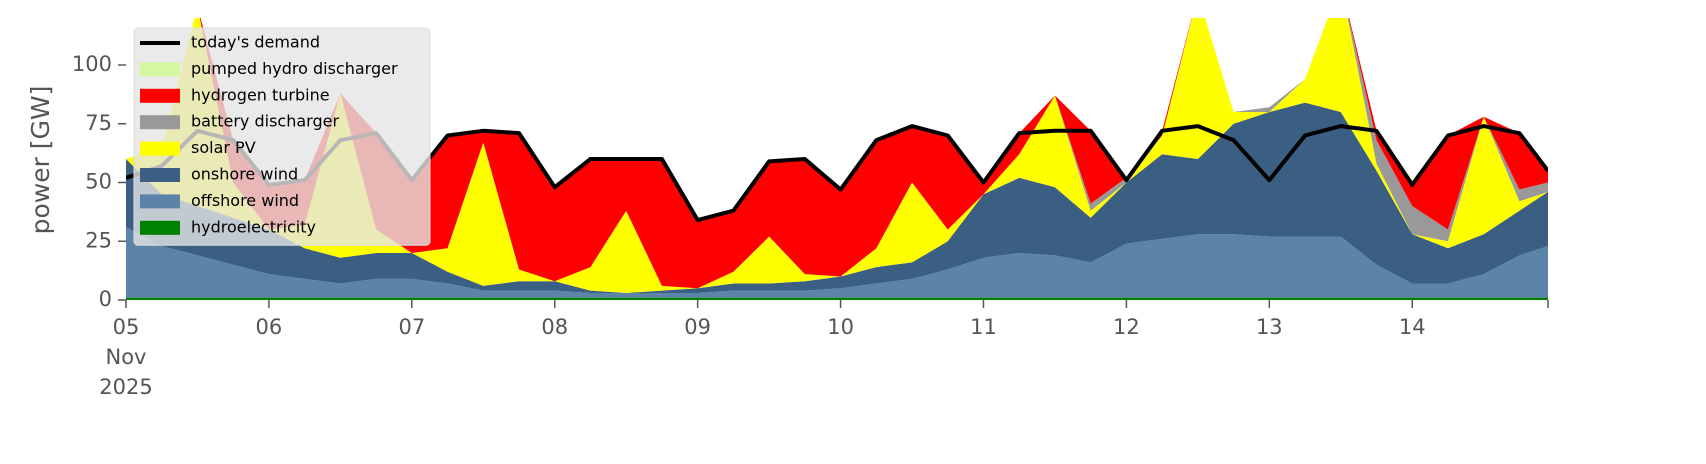  Describe the element at coordinates (840, 327) in the screenshot. I see `x-tick-label: 10` at that location.